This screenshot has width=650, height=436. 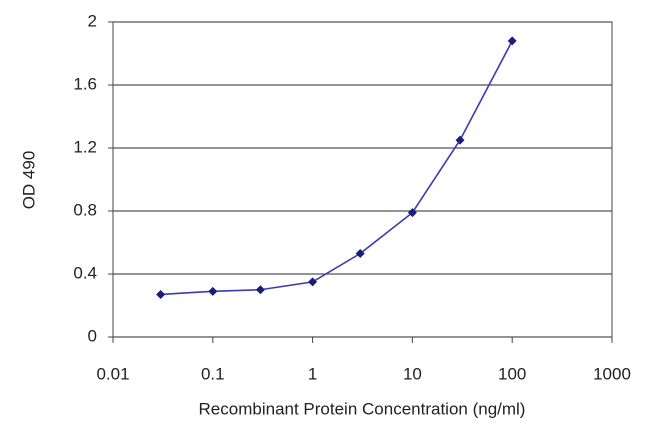 What do you see at coordinates (28, 180) in the screenshot?
I see `y-axis-label: OD 490` at bounding box center [28, 180].